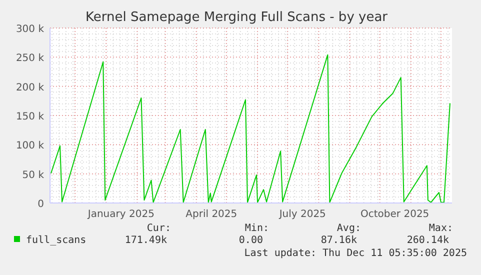 The width and height of the screenshot is (481, 275). I want to click on chart-title: Kernel Samepage Merging Full Scans - by year, so click(236, 17).